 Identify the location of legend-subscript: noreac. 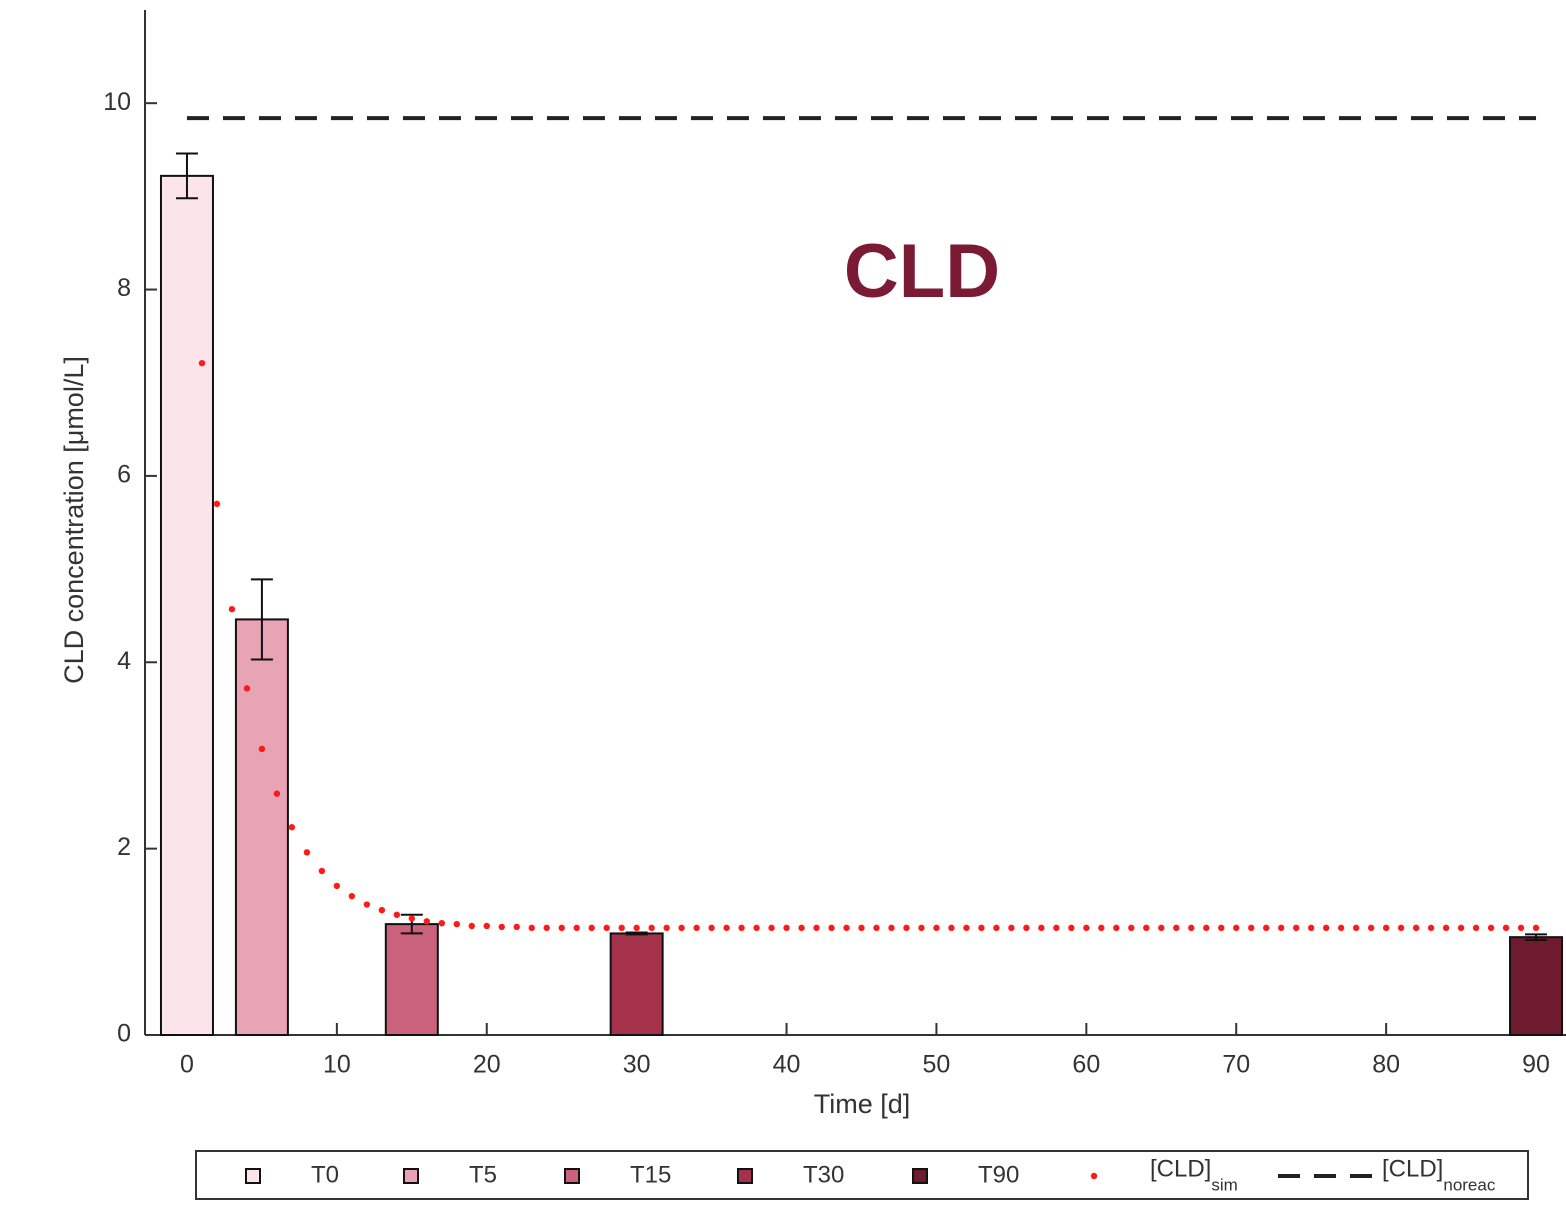
(1469, 1184).